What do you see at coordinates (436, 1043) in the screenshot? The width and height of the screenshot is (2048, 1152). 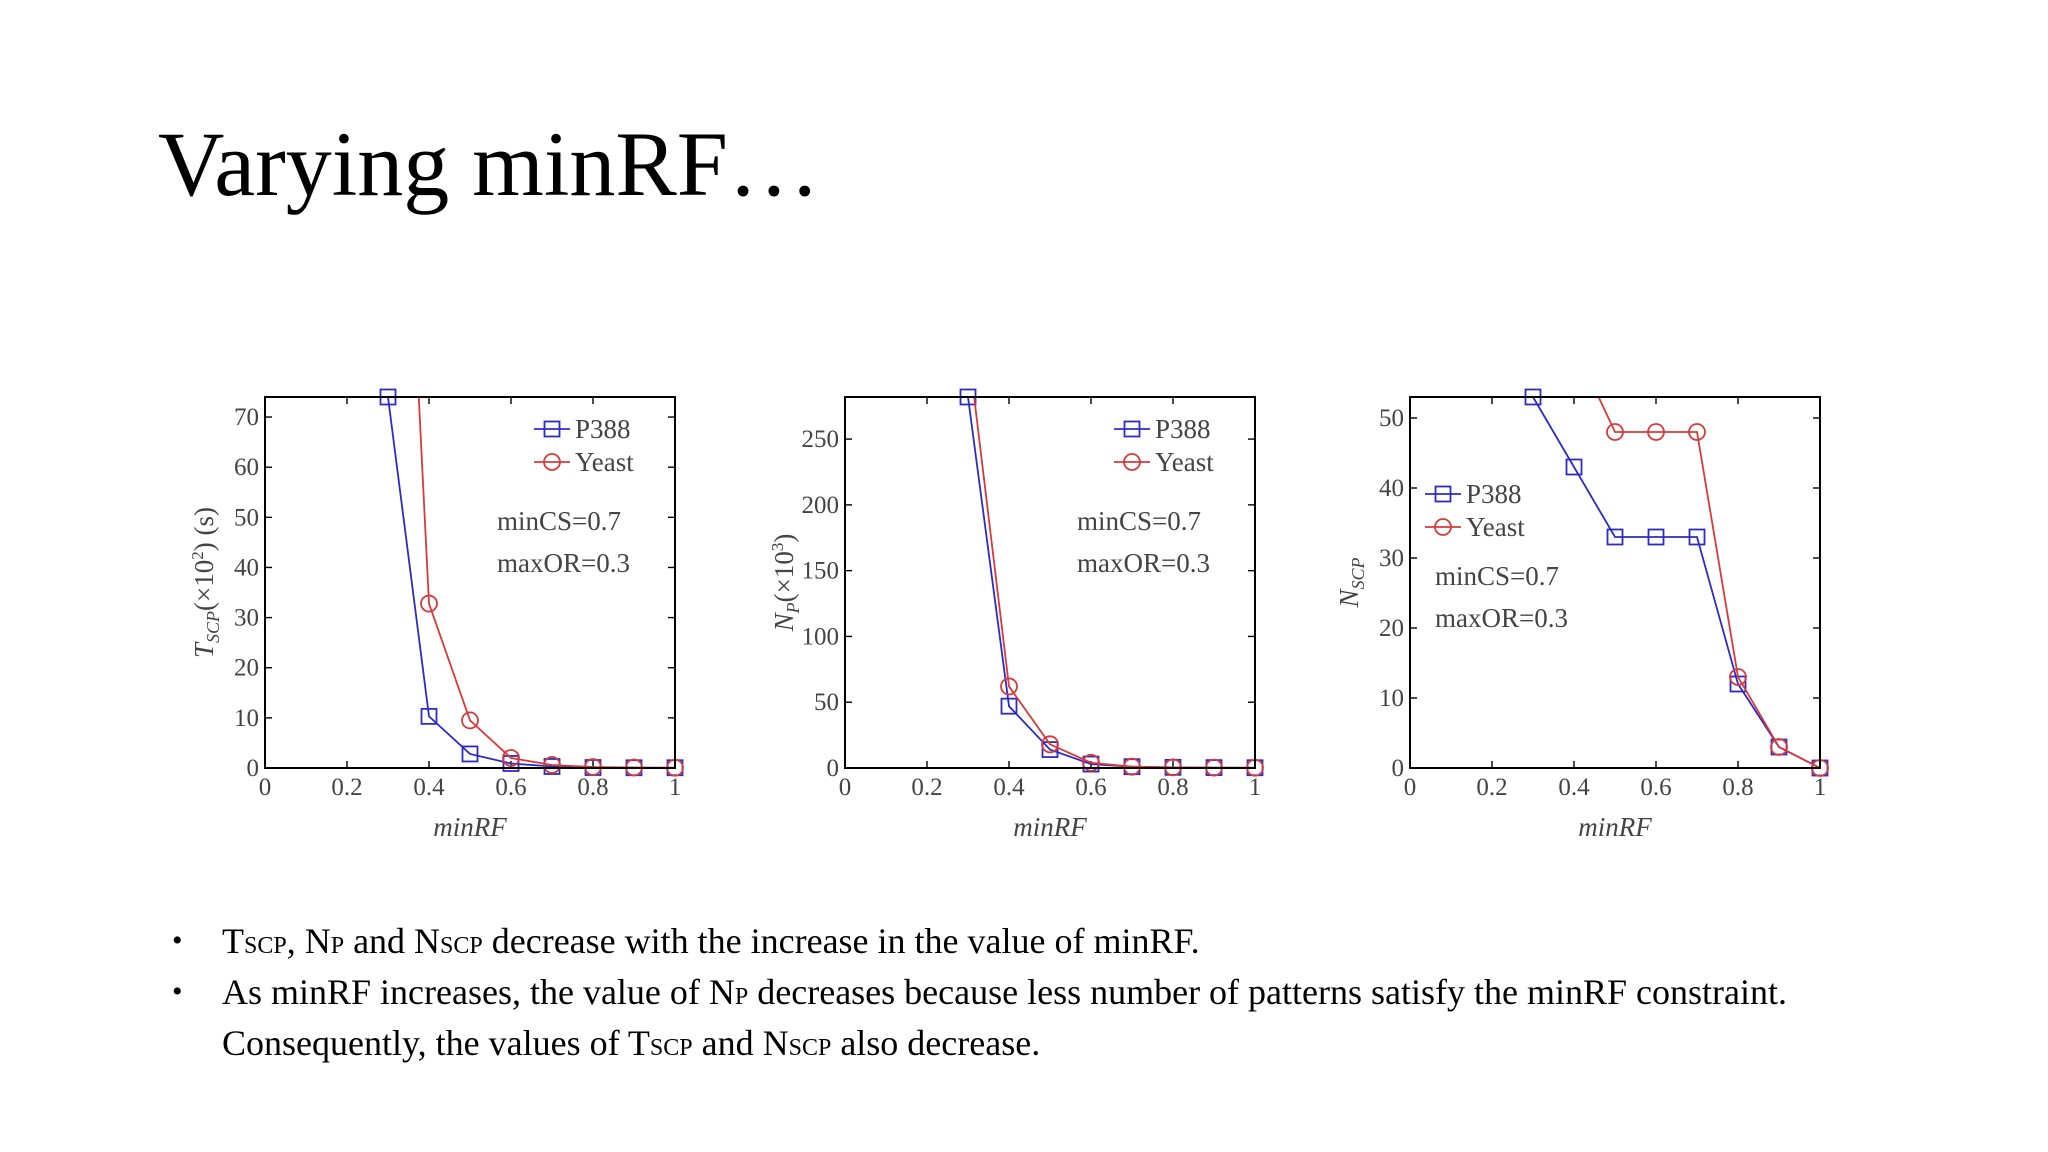 I see `bullet-text: Consequently, the values of T` at bounding box center [436, 1043].